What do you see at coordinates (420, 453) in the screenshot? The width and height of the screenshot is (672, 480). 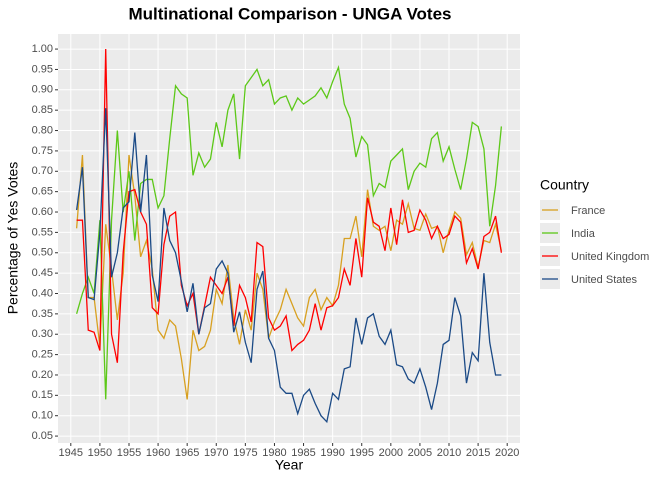 I see `x-tick-label: 2005` at bounding box center [420, 453].